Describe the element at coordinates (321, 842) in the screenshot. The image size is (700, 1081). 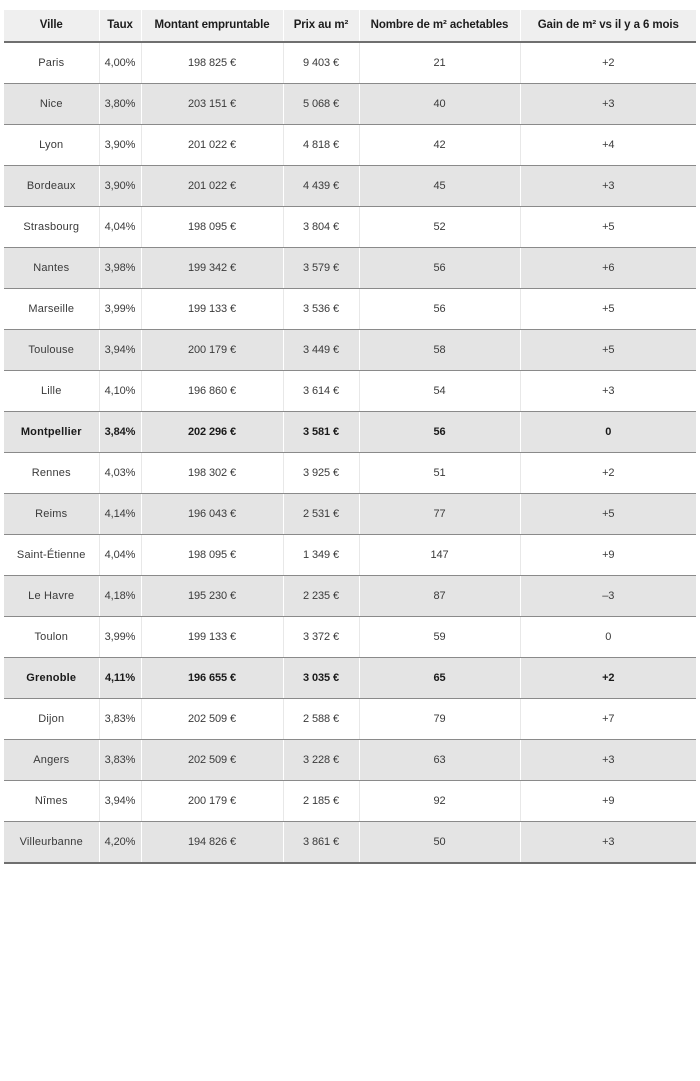
I see `cell-prix: 3 861 €` at that location.